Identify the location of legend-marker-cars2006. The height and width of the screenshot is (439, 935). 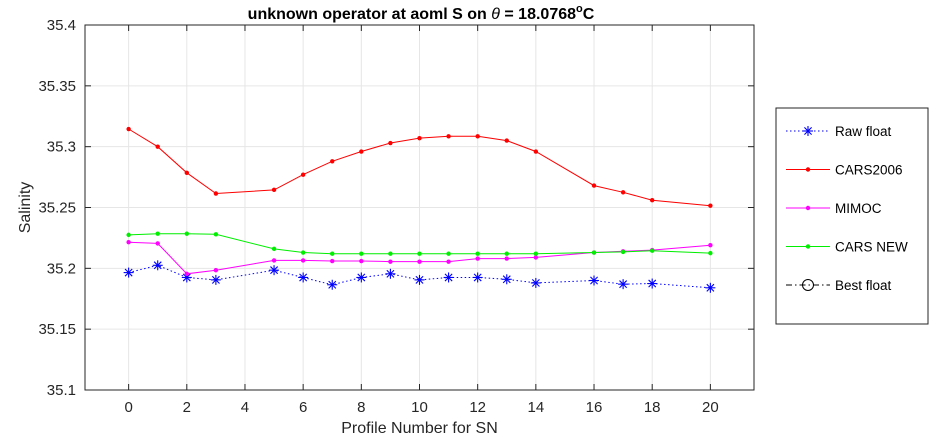
(808, 169).